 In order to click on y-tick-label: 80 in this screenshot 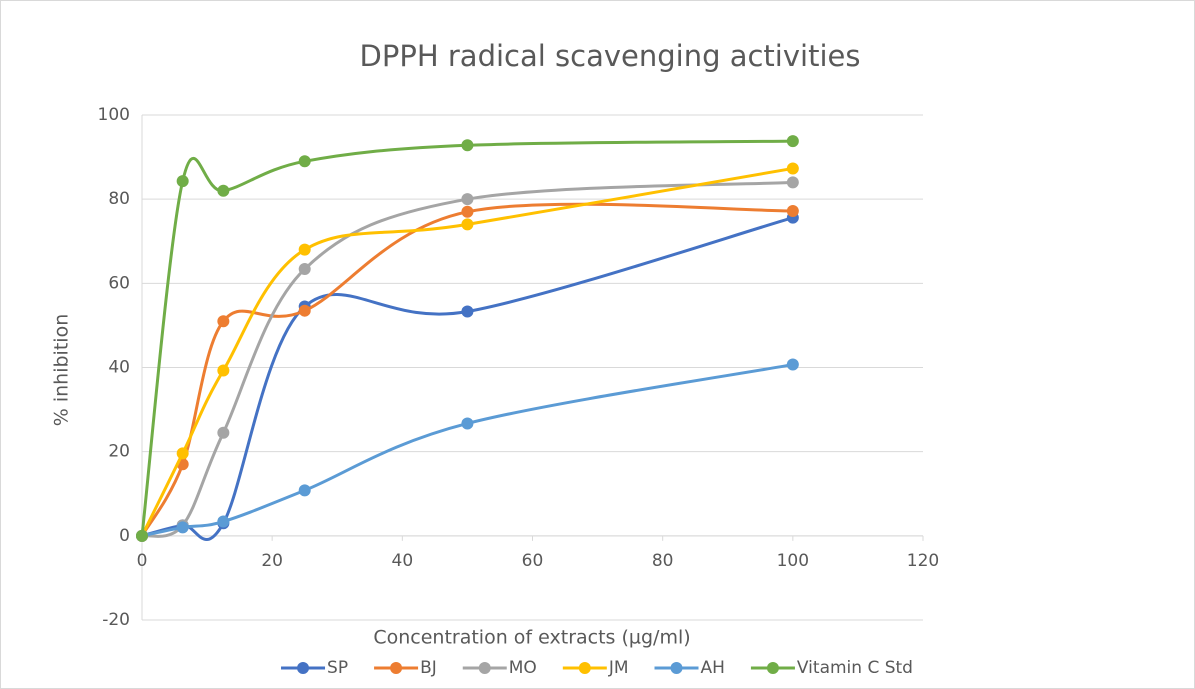, I will do `click(119, 199)`.